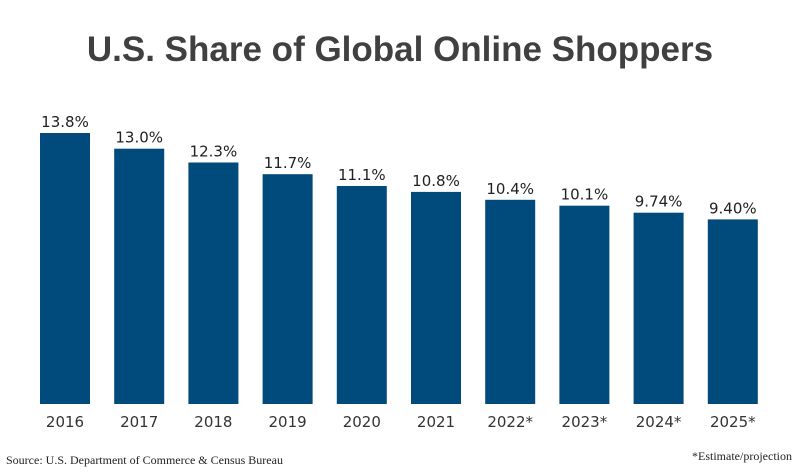  I want to click on footnote: *Estimate/projection, so click(742, 456).